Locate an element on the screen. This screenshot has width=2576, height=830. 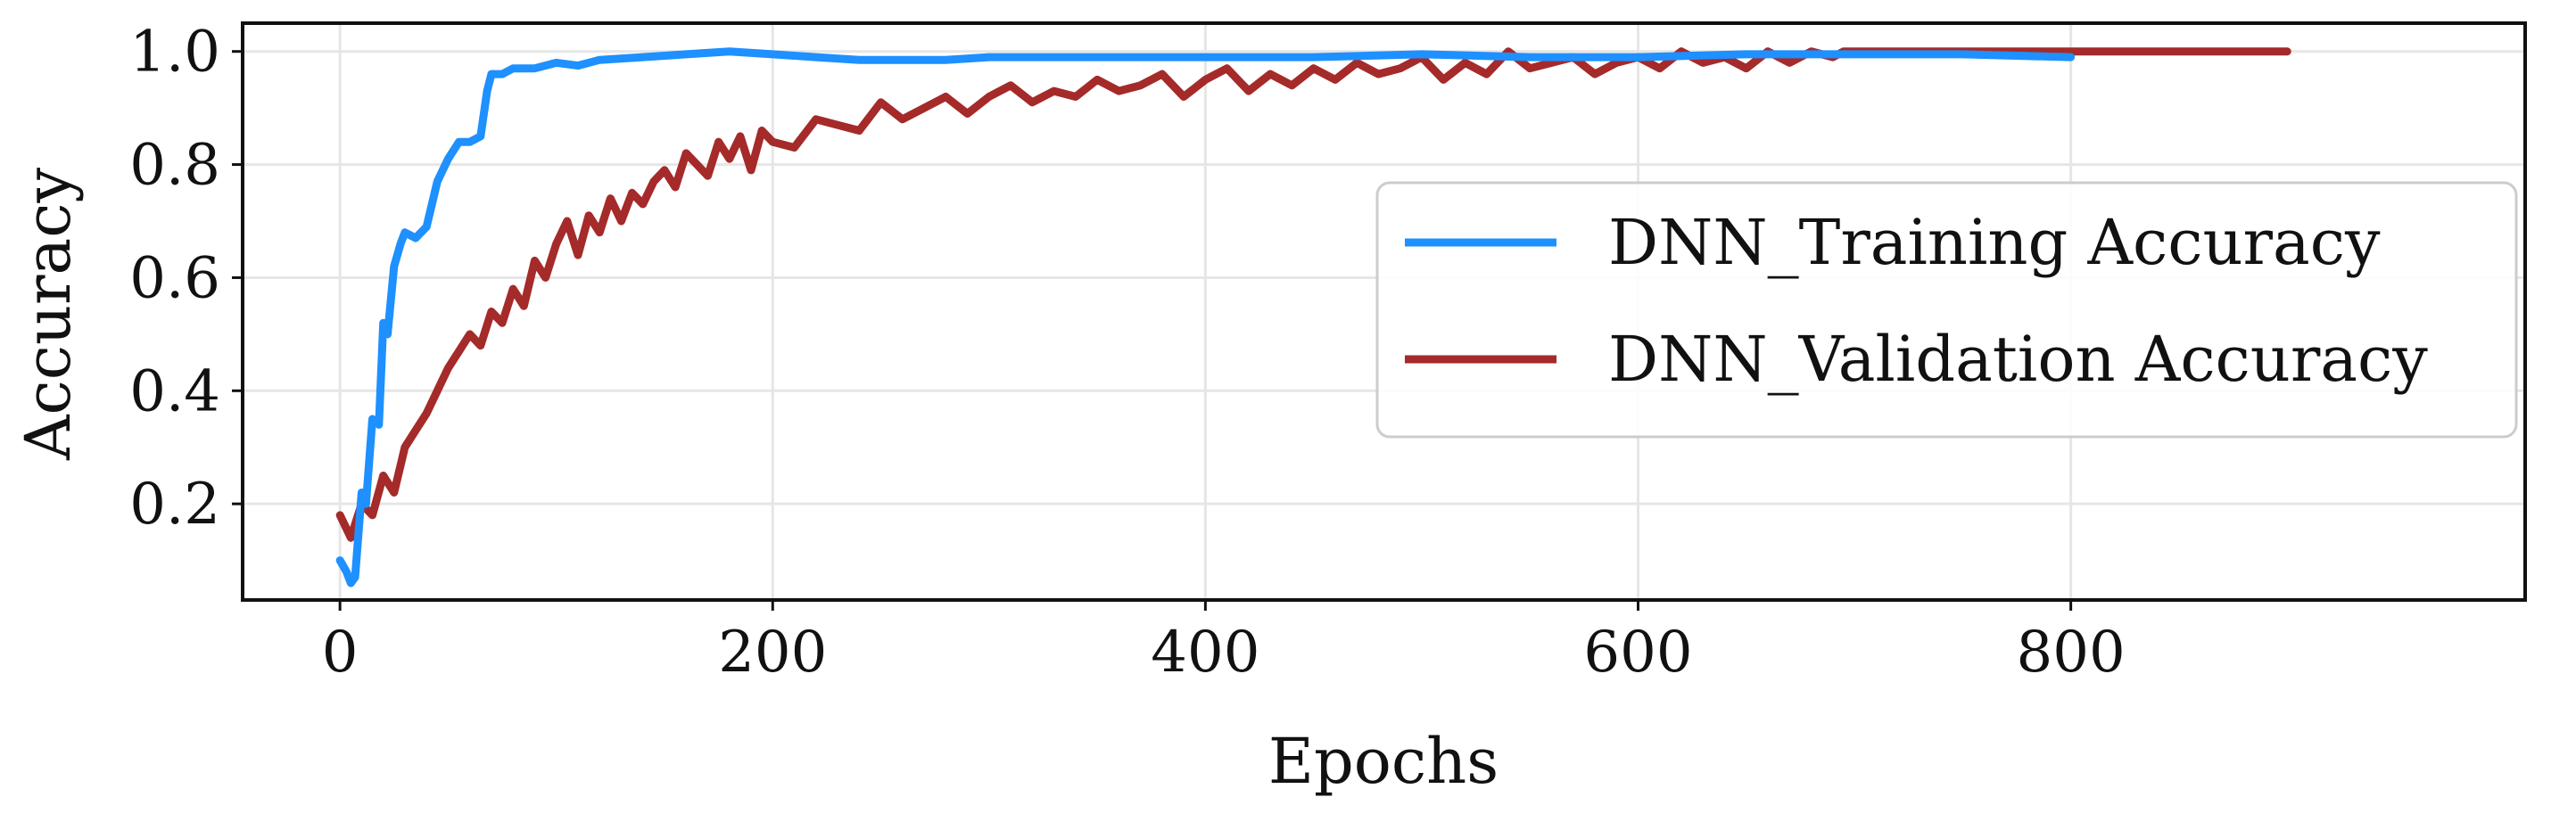
legend-label-training: DNN_Training Accuracy is located at coordinates (1995, 242).